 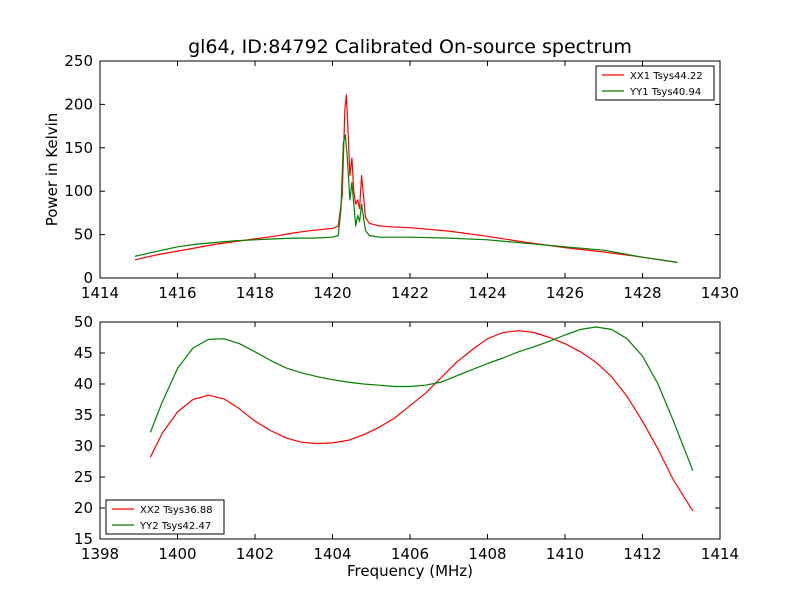 I want to click on x-tick-label: 1424, so click(x=487, y=293).